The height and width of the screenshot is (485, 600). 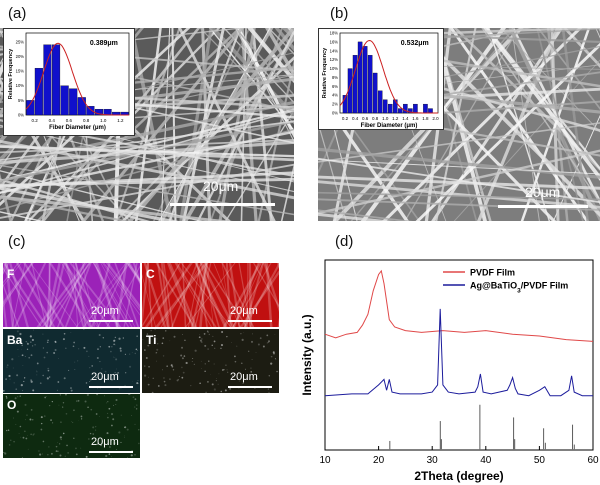 I want to click on x-tick-label: 60, so click(x=593, y=460).